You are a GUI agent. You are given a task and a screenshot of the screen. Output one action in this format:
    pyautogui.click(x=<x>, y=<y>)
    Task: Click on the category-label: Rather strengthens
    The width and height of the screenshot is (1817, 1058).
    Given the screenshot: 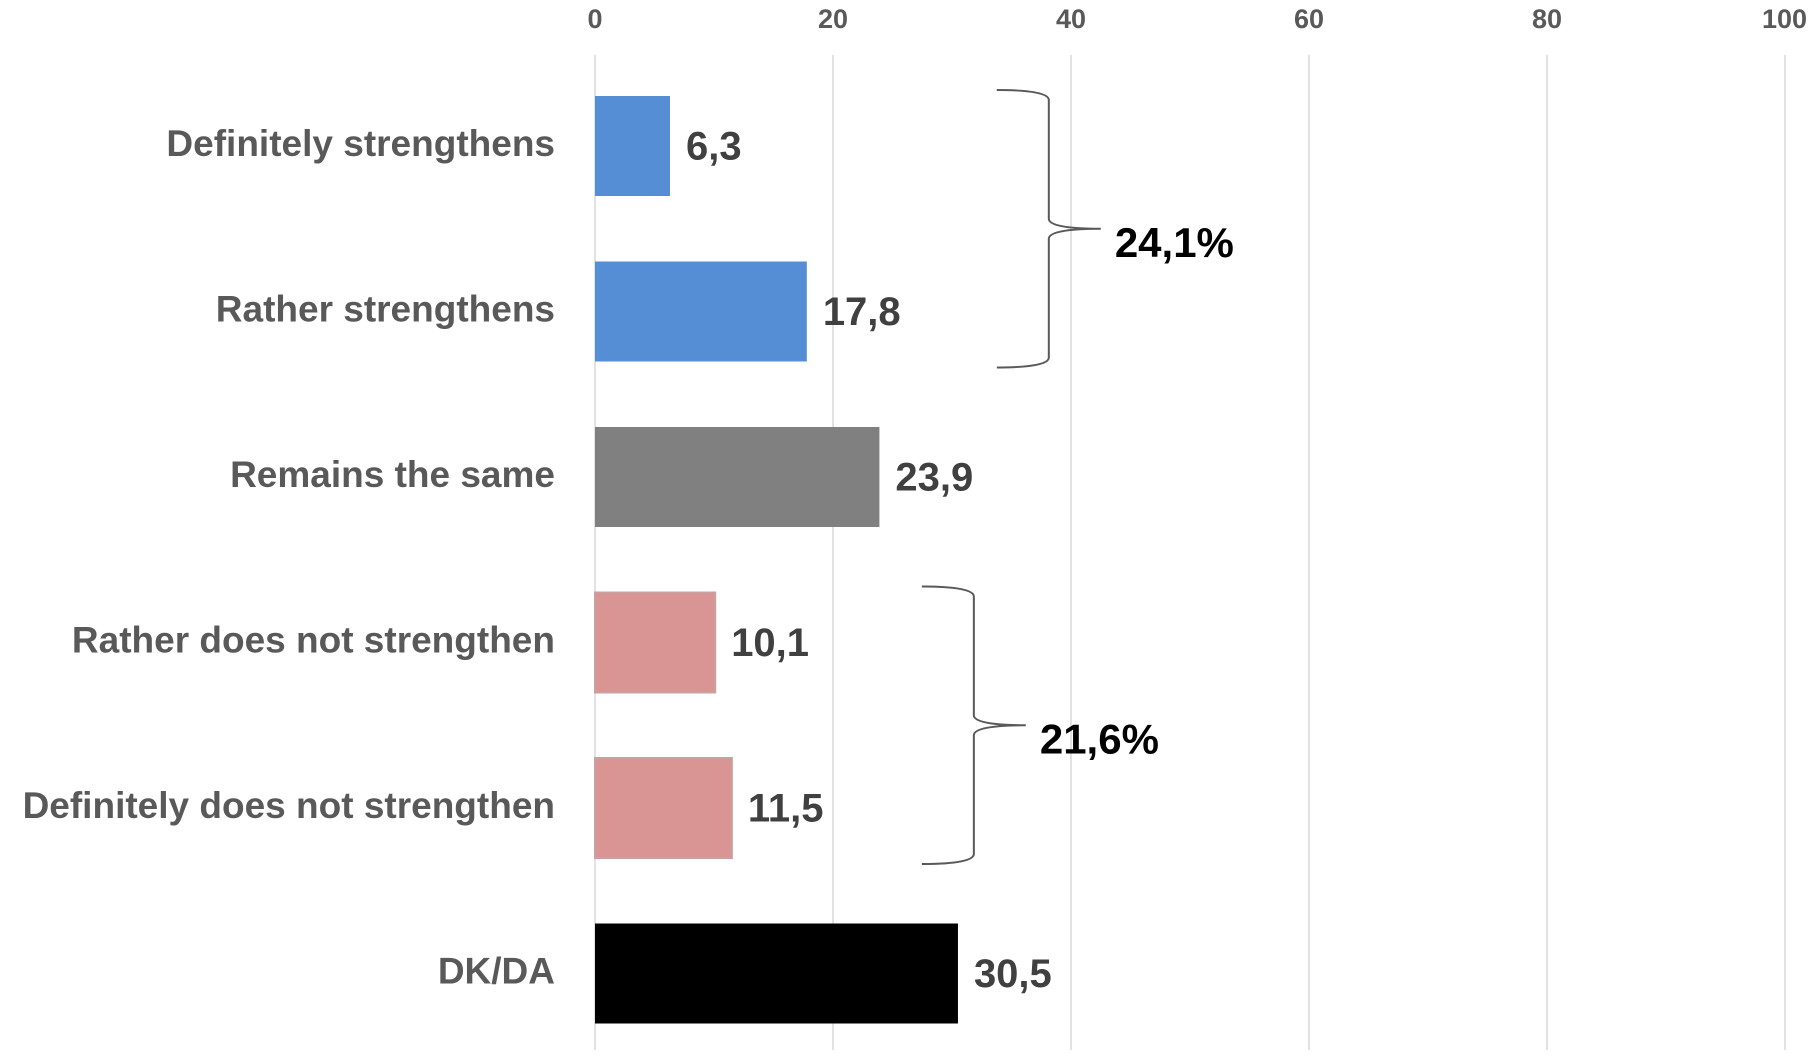 What is the action you would take?
    pyautogui.click(x=385, y=308)
    